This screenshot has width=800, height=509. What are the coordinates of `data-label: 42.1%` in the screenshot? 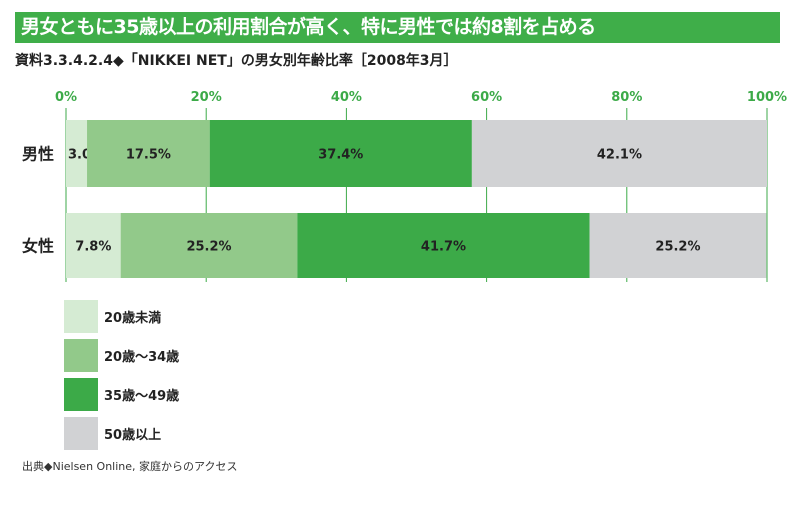 It's located at (619, 155).